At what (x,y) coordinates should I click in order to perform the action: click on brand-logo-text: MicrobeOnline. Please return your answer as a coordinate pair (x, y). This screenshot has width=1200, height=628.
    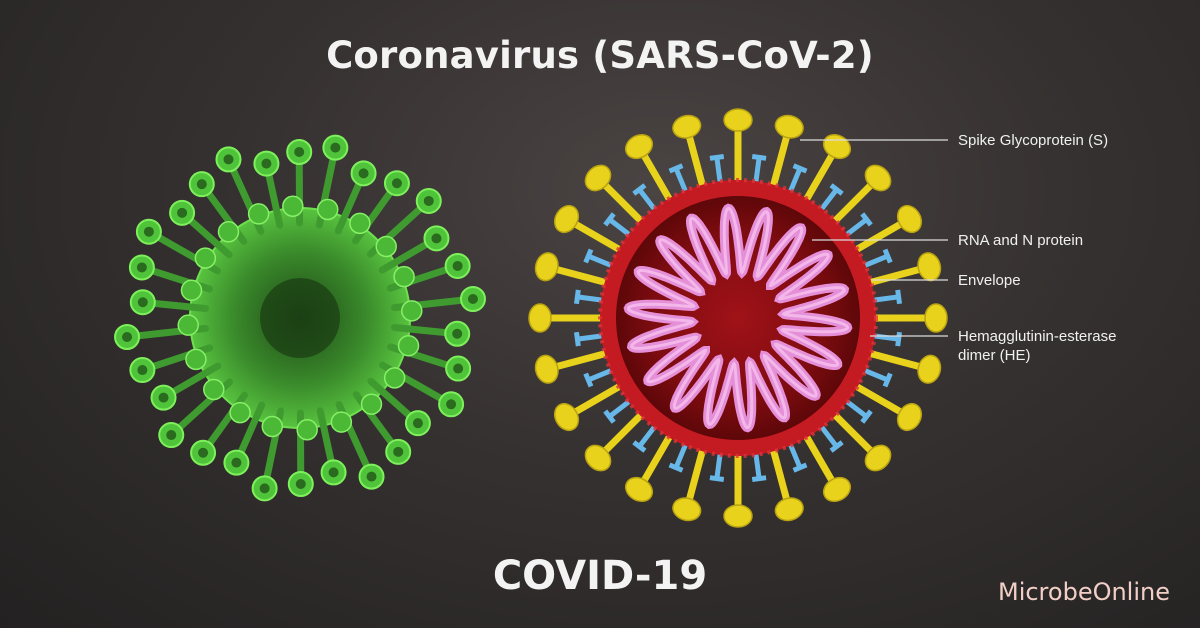
    Looking at the image, I should click on (1083, 592).